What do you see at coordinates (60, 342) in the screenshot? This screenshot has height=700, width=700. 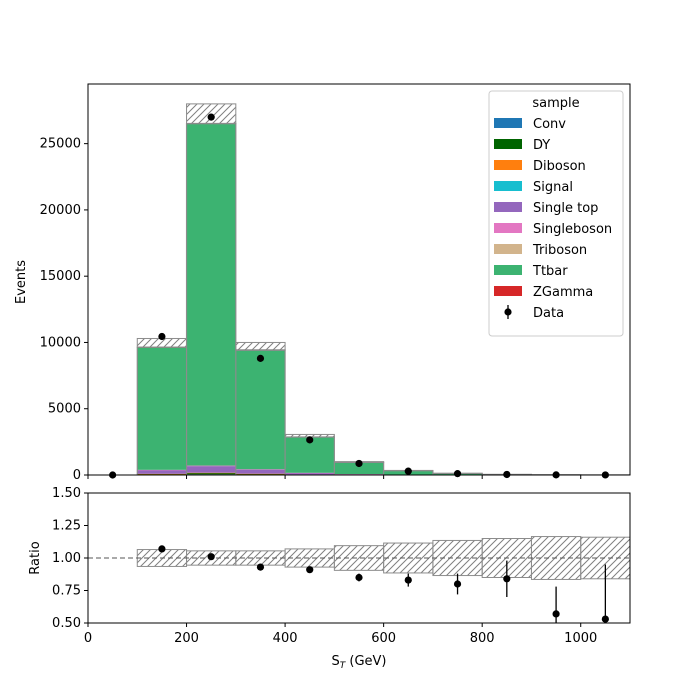 I see `y-tick-label: 10000` at bounding box center [60, 342].